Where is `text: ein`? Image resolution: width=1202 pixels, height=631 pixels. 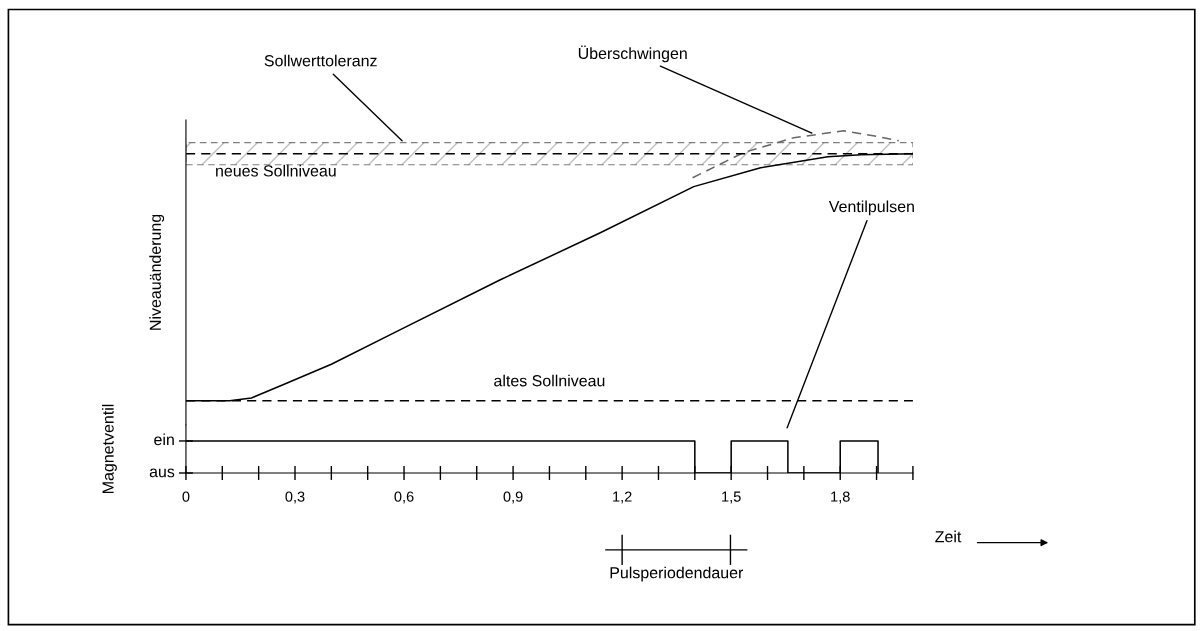 text: ein is located at coordinates (164, 439).